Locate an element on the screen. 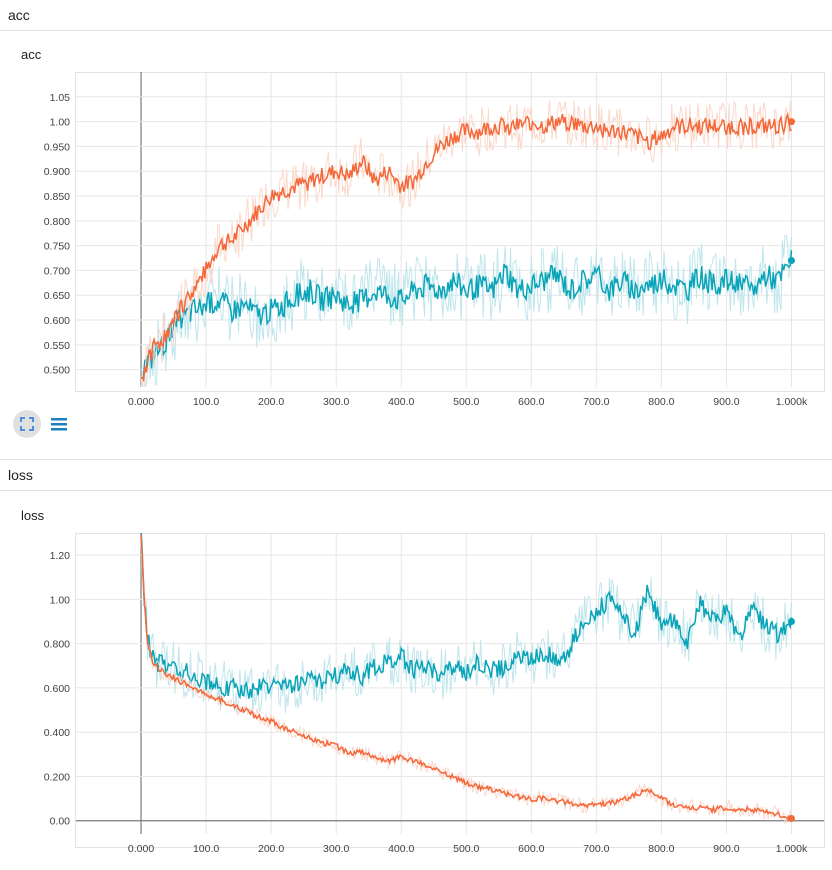 This screenshot has height=870, width=832. data-lines-icon is located at coordinates (59, 424).